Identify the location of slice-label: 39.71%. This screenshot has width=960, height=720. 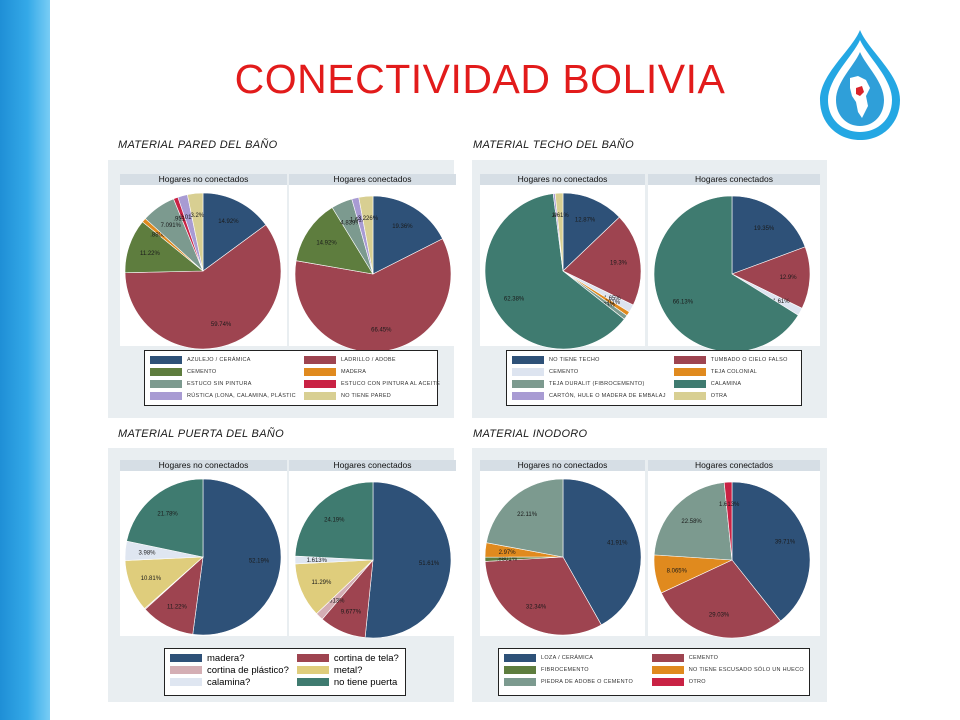
(785, 543).